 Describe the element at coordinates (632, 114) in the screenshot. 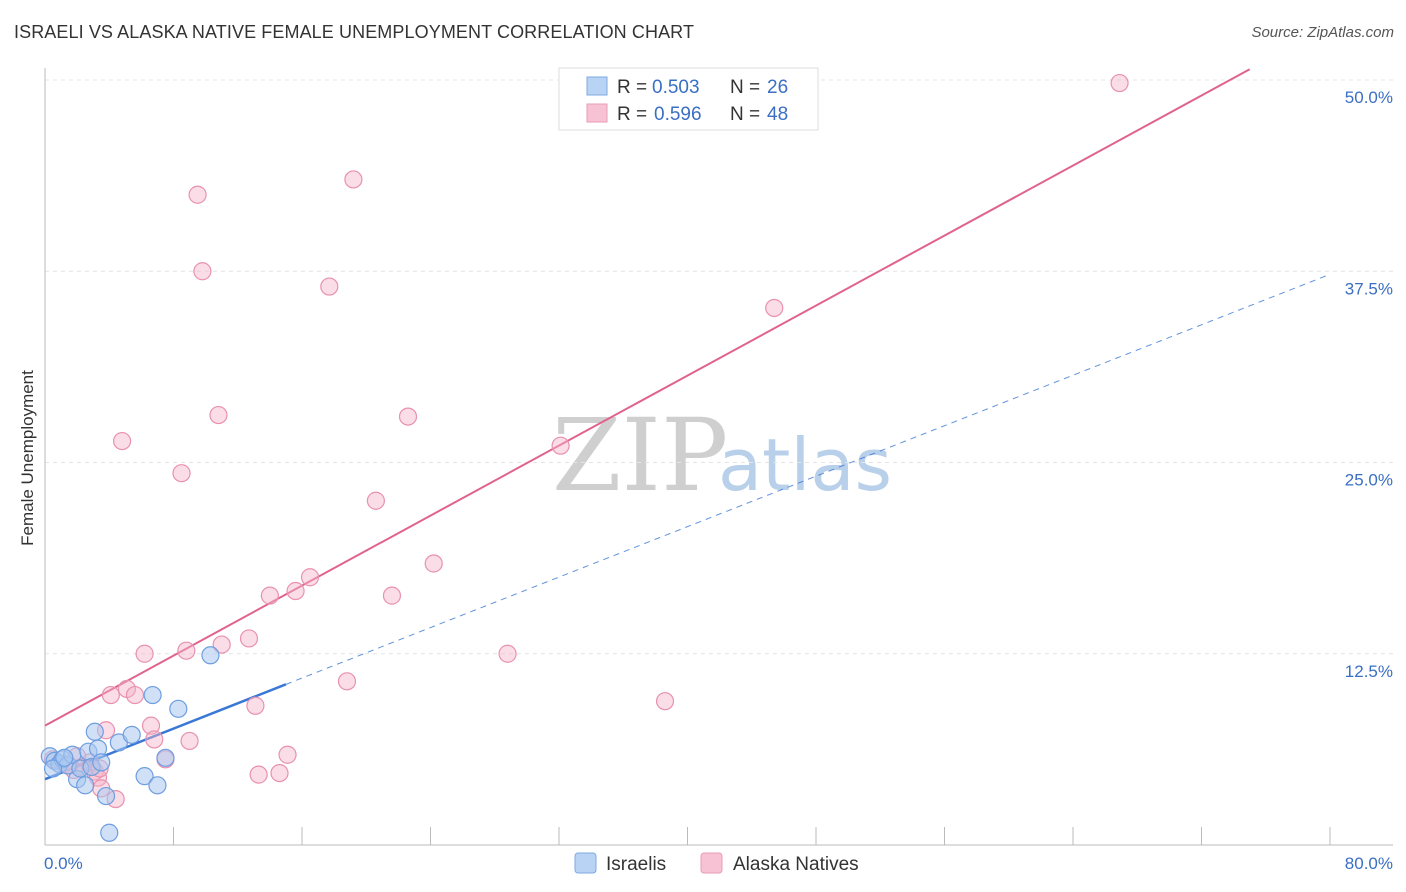

I see `legend-r-label-2: R =` at that location.